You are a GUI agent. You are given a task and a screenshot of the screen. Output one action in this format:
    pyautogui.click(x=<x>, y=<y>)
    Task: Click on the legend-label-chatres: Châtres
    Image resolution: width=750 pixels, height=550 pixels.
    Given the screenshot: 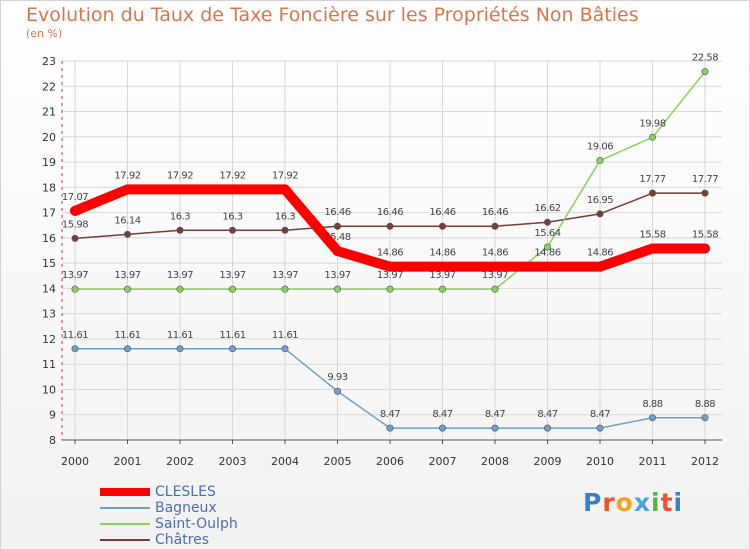 What is the action you would take?
    pyautogui.click(x=182, y=540)
    